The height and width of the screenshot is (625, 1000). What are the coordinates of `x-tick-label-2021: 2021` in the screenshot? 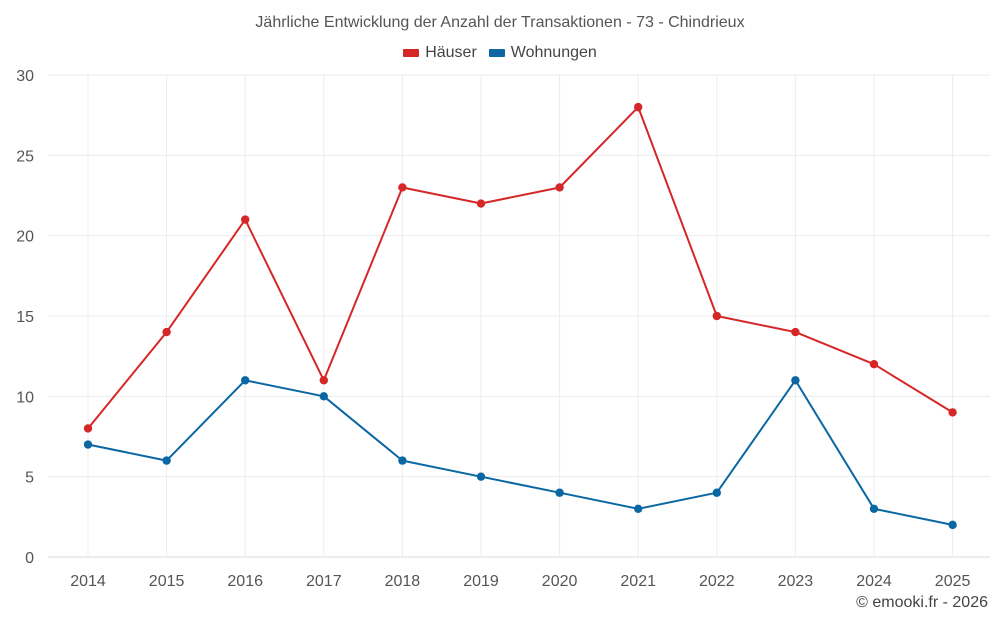 It's located at (638, 581).